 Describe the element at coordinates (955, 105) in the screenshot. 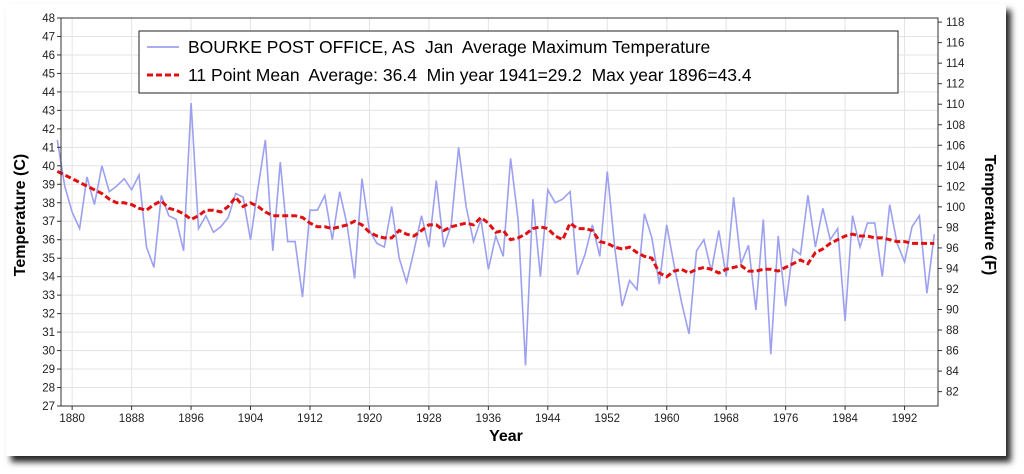

I see `y-right-tick-label: 110` at that location.